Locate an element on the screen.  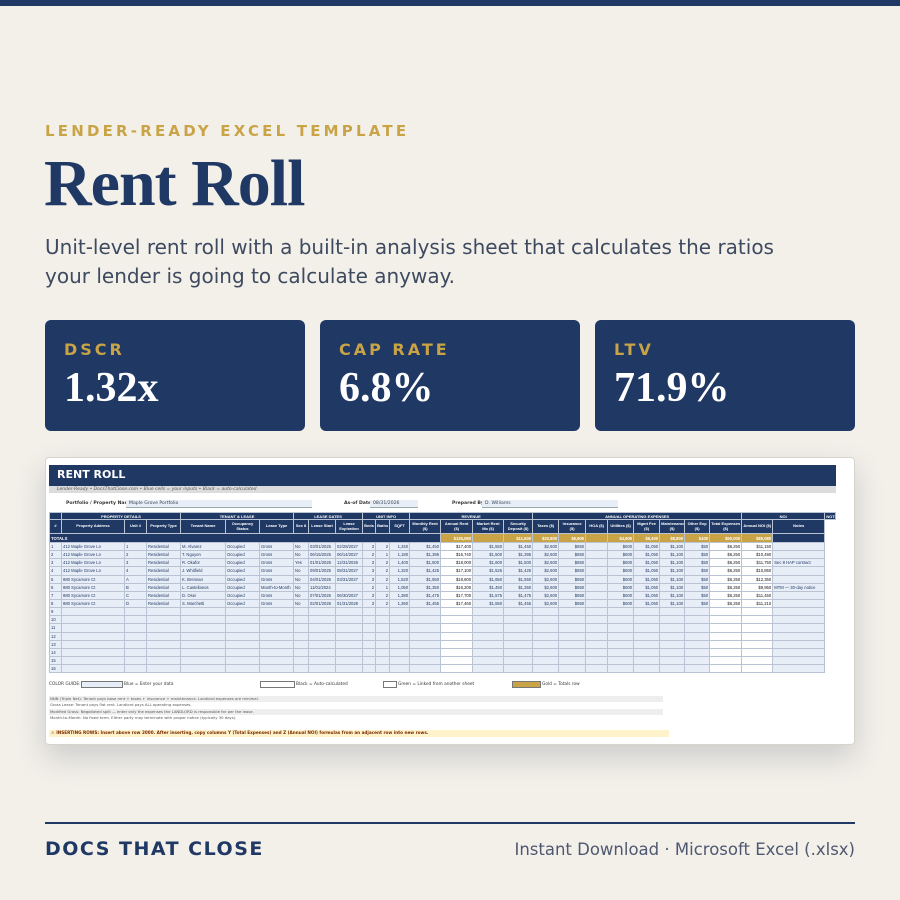
table-cell: 06/14/2027 is located at coordinates (349, 555).